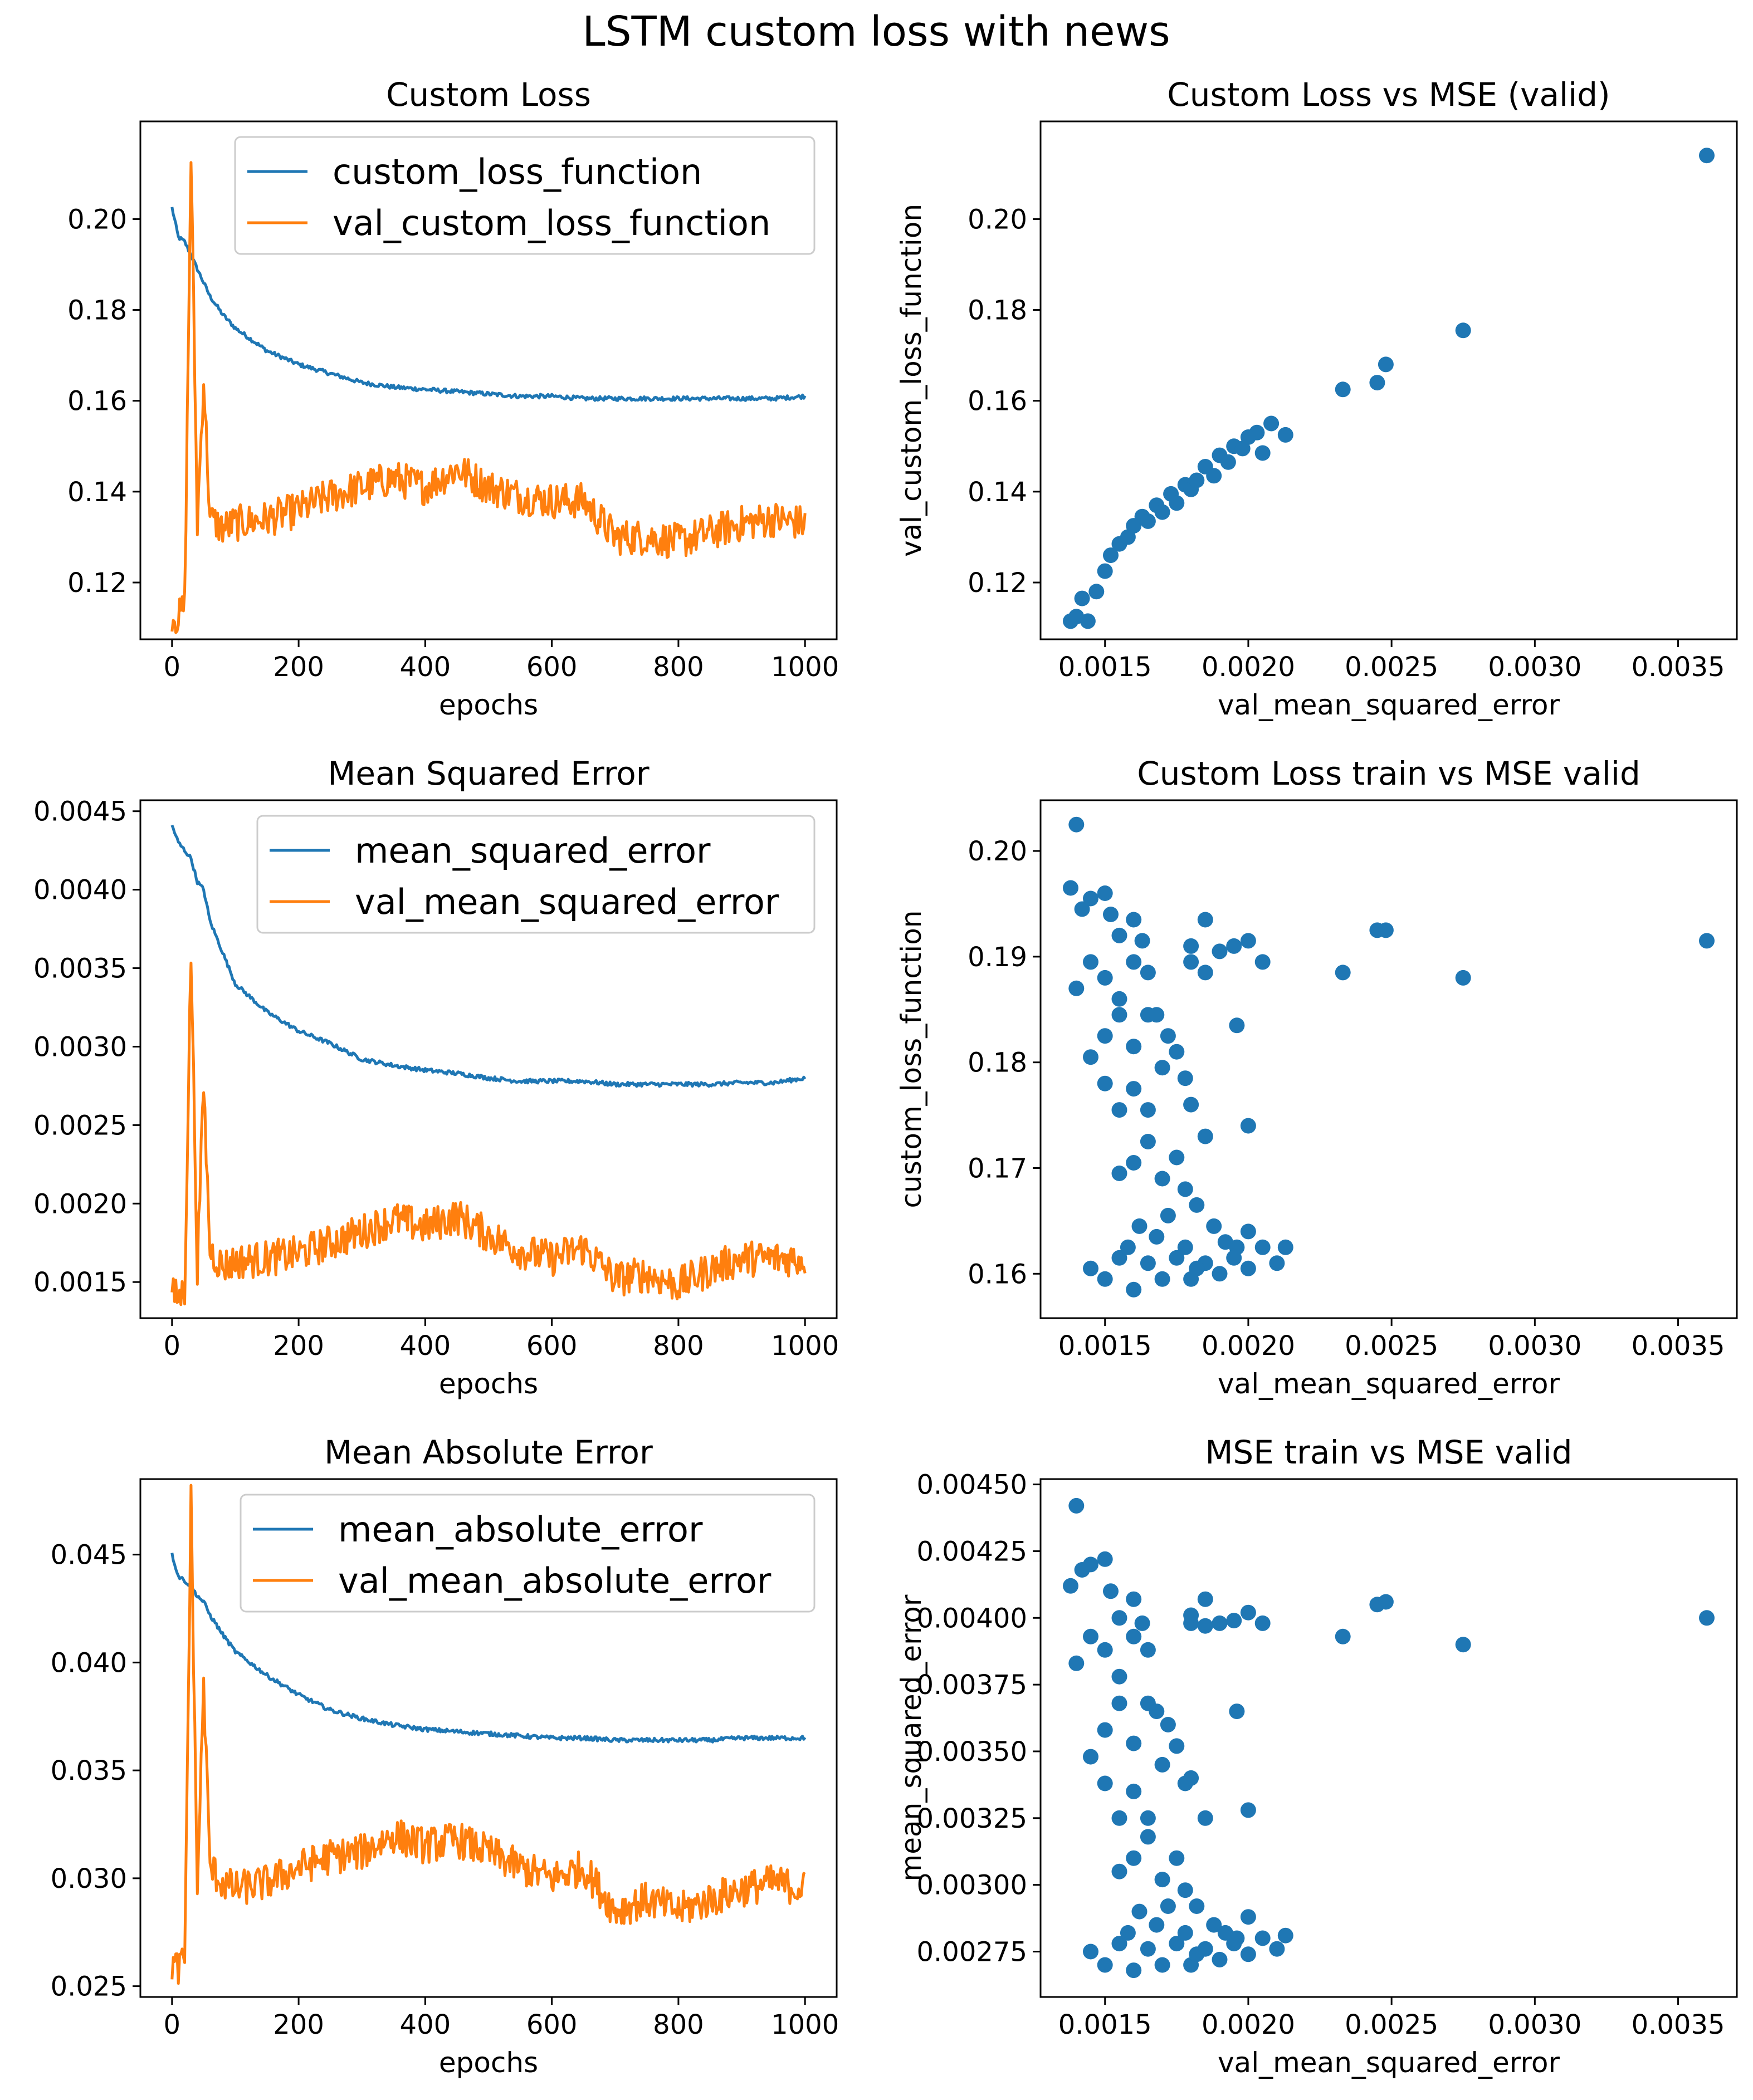 This screenshot has height=2100, width=1753. I want to click on y-tick-label: 0.00375, so click(972, 1686).